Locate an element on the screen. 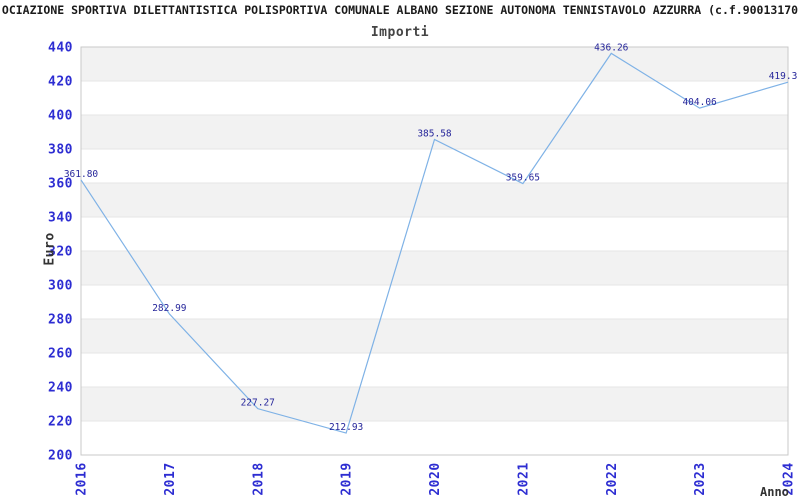 The width and height of the screenshot is (800, 500). data-point-label: 361.80 is located at coordinates (81, 174).